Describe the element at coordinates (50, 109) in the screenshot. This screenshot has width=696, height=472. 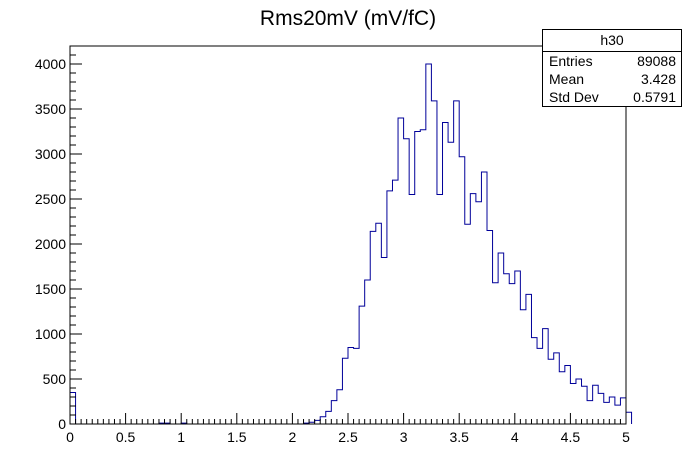
I see `y-tick-label: 3500` at that location.